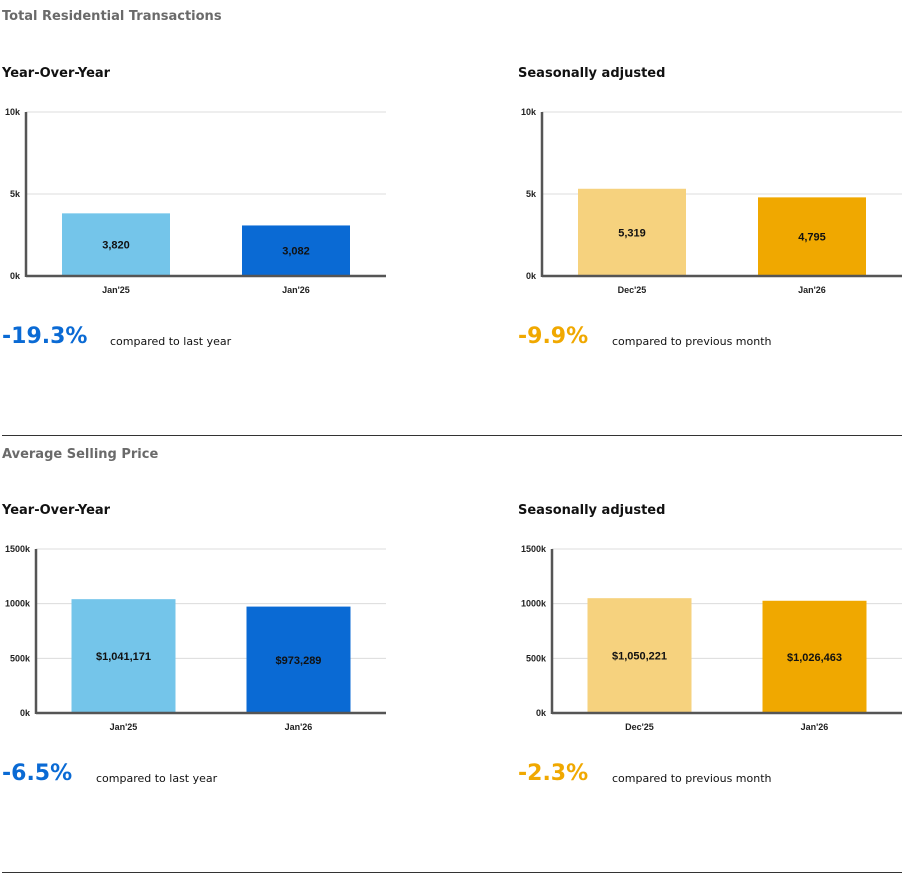  I want to click on bar-data-label: 5,319, so click(632, 233).